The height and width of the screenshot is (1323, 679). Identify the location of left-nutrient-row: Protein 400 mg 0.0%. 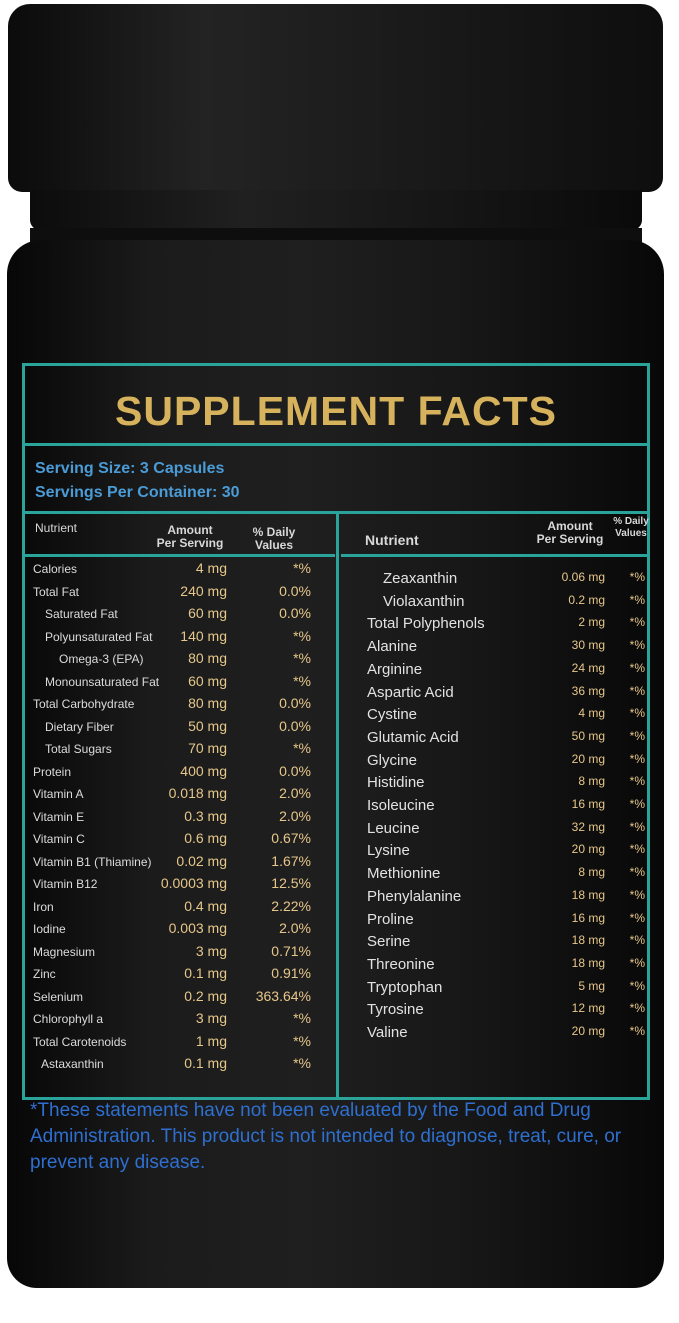
(180, 774).